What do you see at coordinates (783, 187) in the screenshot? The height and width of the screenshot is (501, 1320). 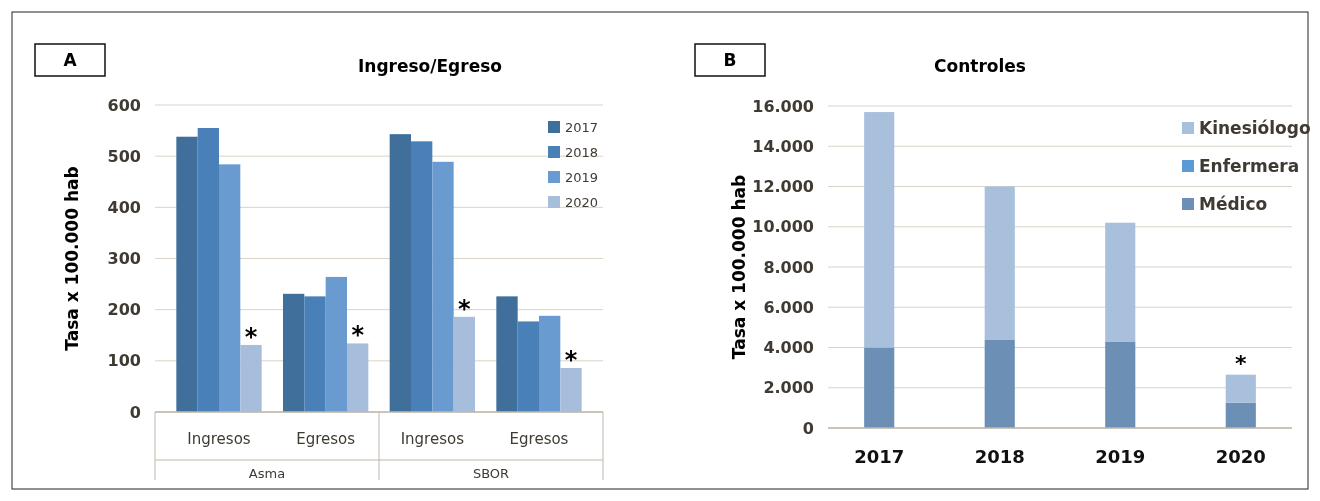 I see `y-tick-label: 12.000` at bounding box center [783, 187].